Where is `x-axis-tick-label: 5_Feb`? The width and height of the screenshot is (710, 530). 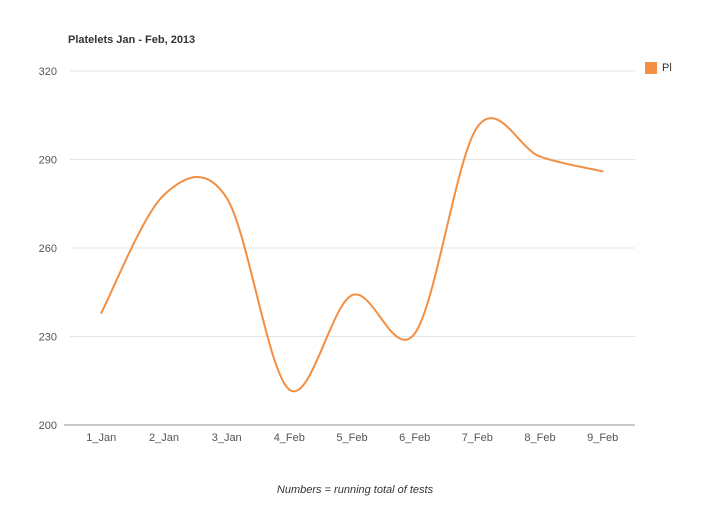
x-axis-tick-label: 5_Feb is located at coordinates (351, 438).